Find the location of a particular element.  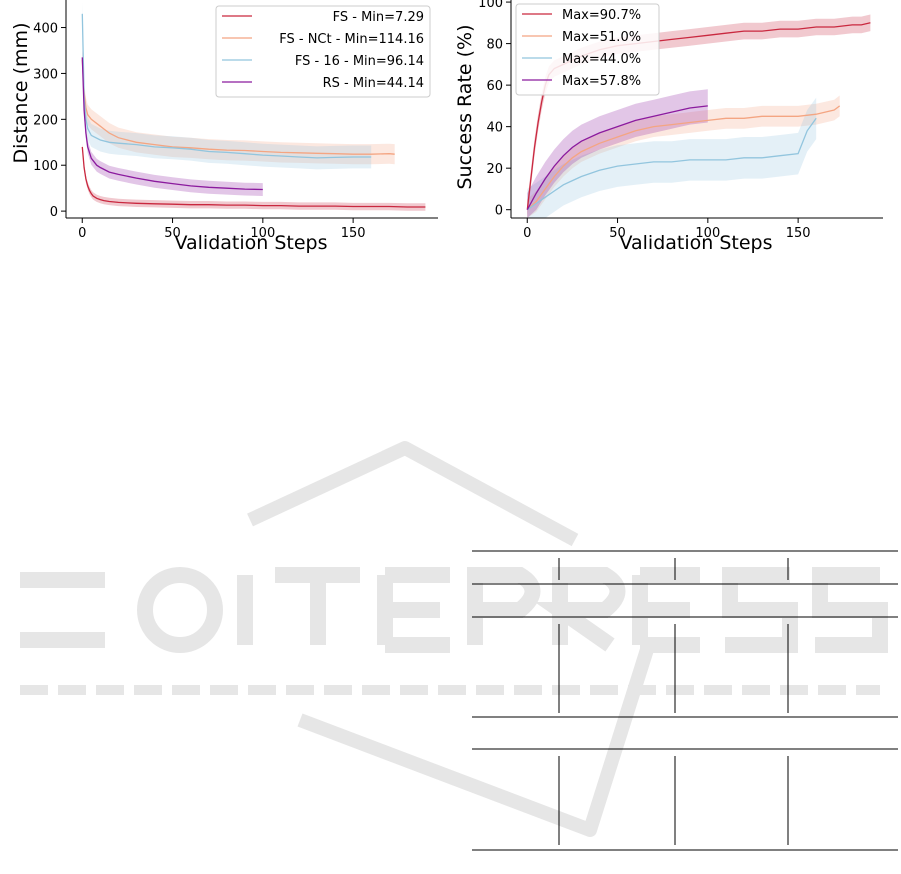

distance-legend-frame is located at coordinates (323, 51).